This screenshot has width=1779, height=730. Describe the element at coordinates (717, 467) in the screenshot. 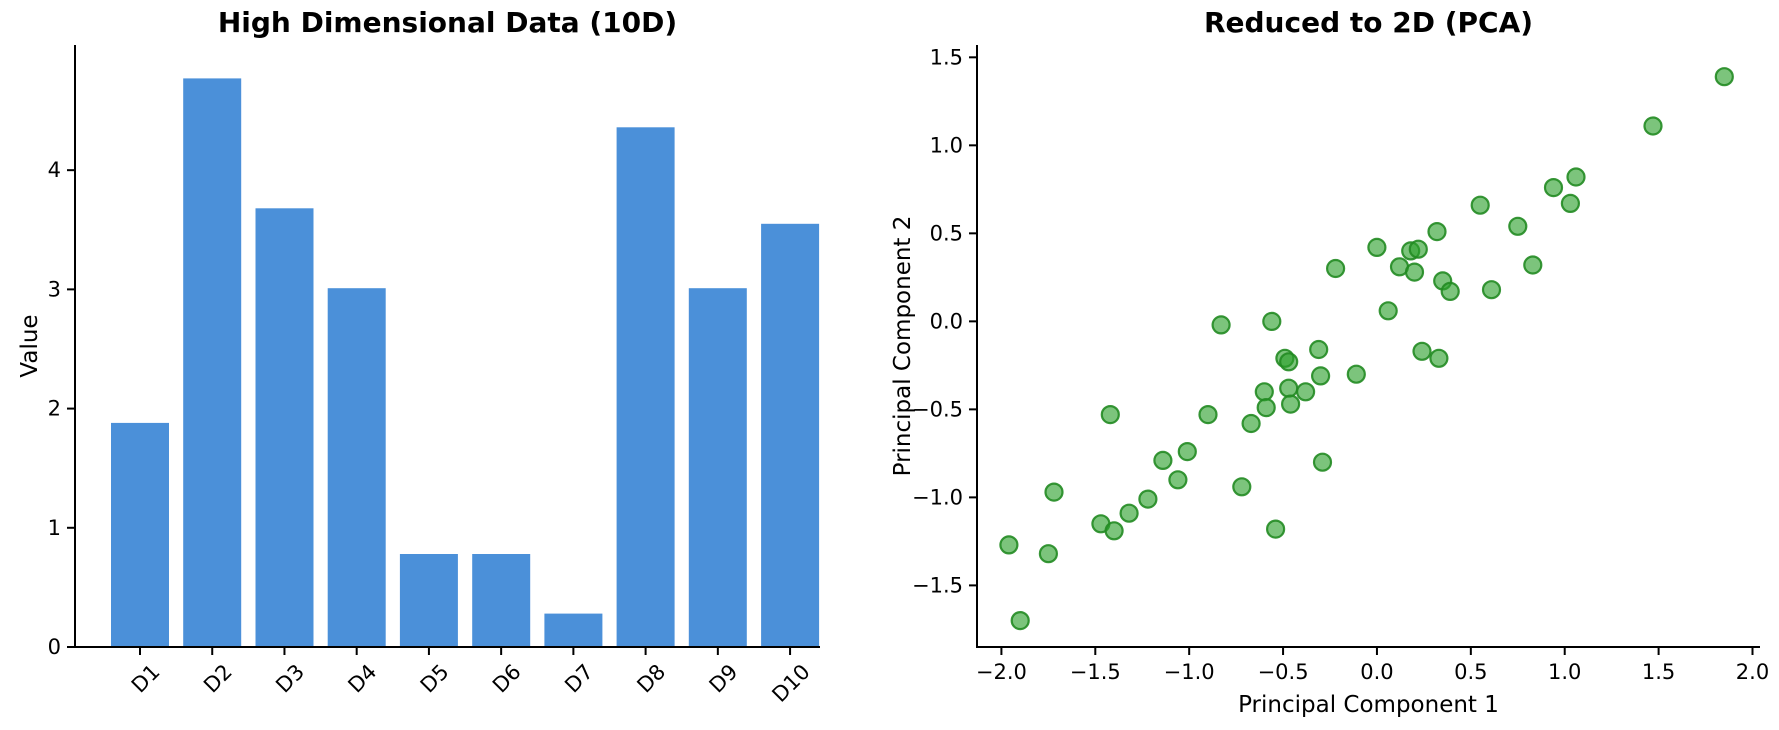

I see `bar-D9` at that location.